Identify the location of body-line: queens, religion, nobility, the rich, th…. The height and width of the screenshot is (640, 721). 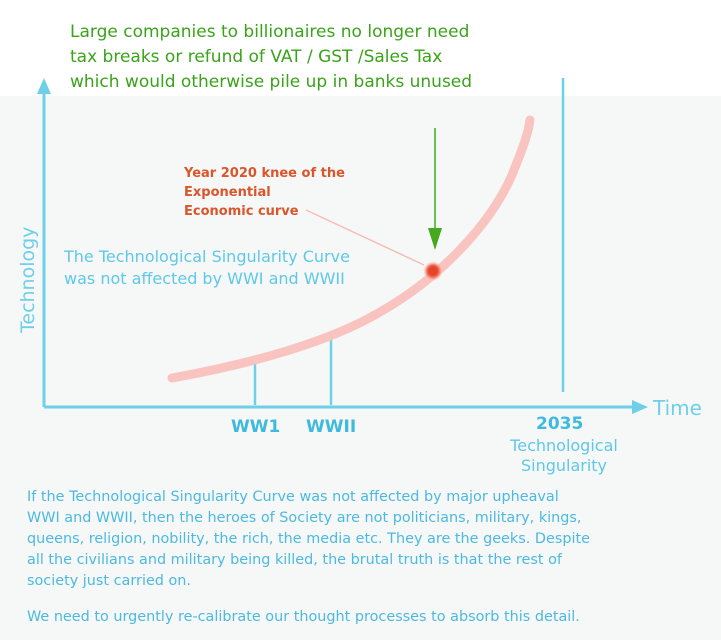
(308, 539).